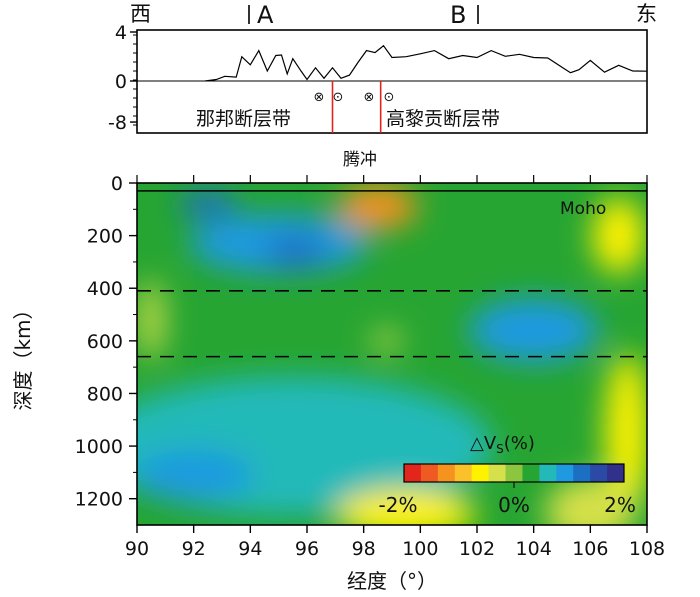  I want to click on x-tick-label: 98, so click(364, 549).